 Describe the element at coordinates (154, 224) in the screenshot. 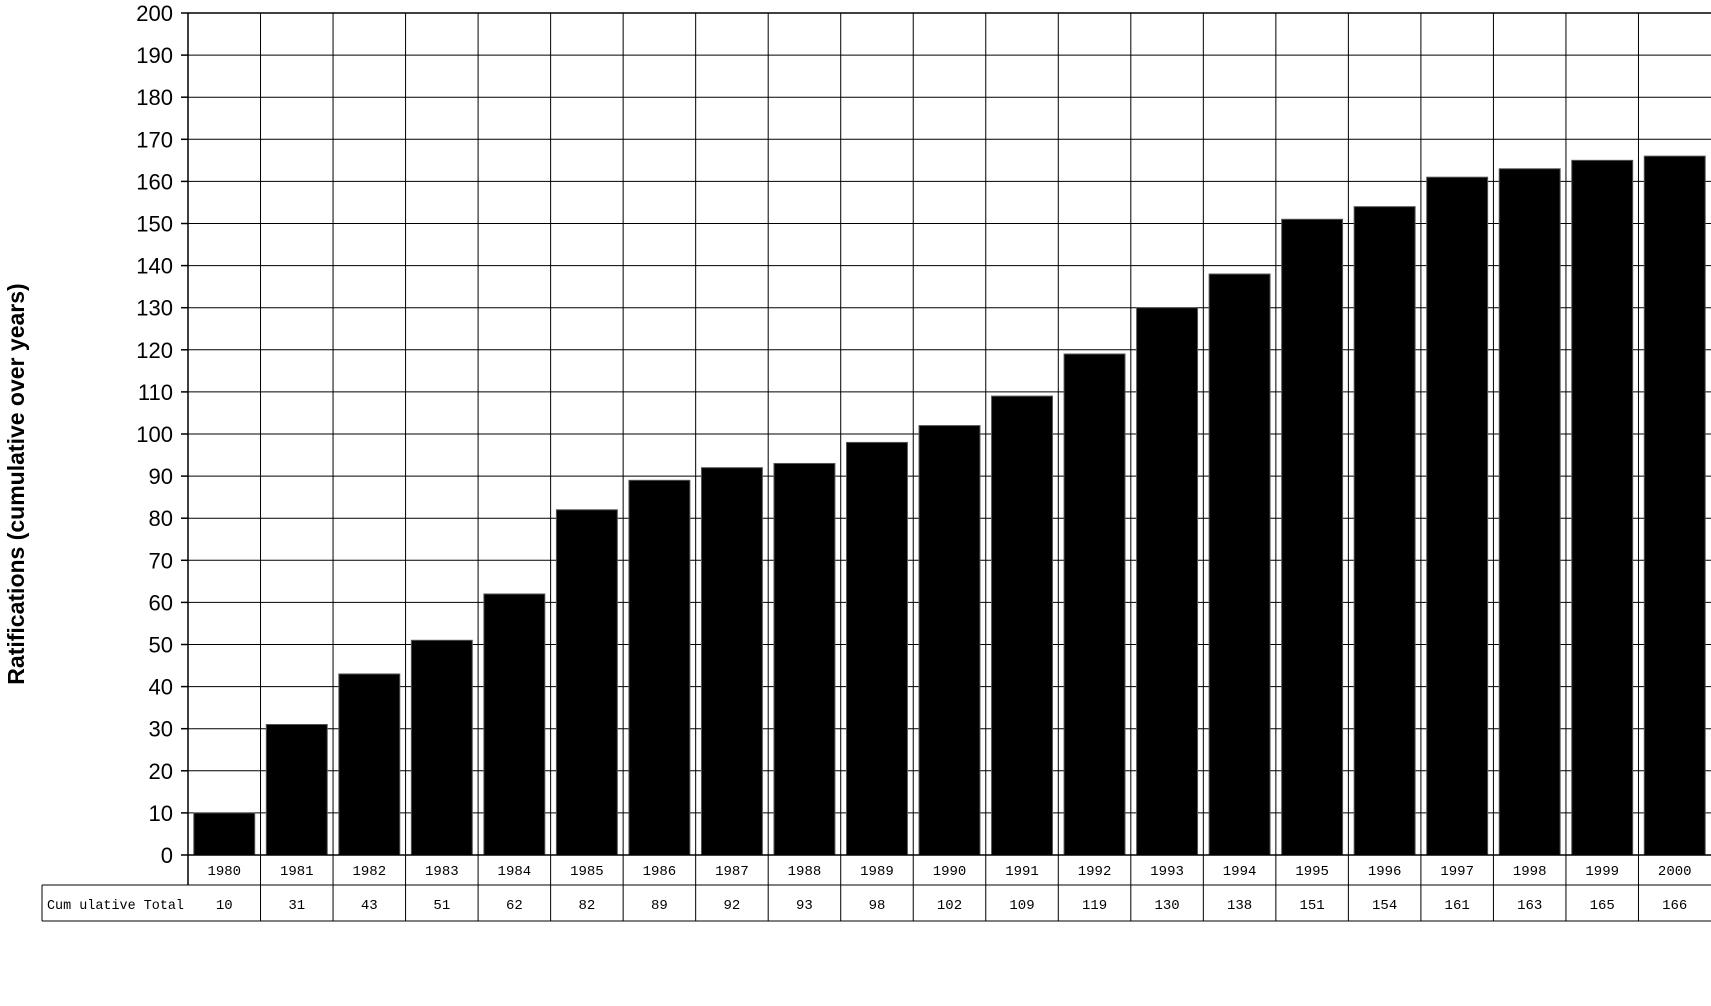

I see `y-tick-label: 150` at that location.